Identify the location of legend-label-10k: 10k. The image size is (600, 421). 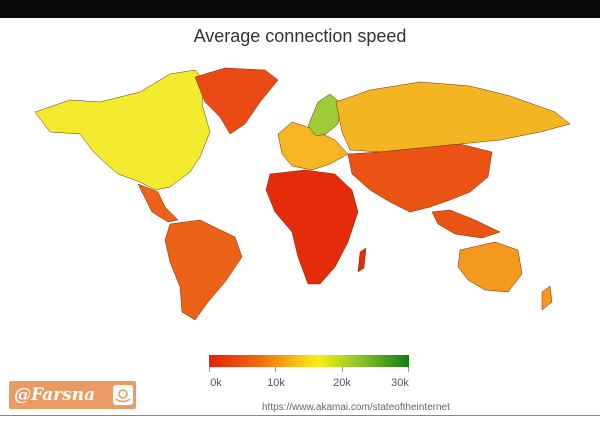
(276, 383).